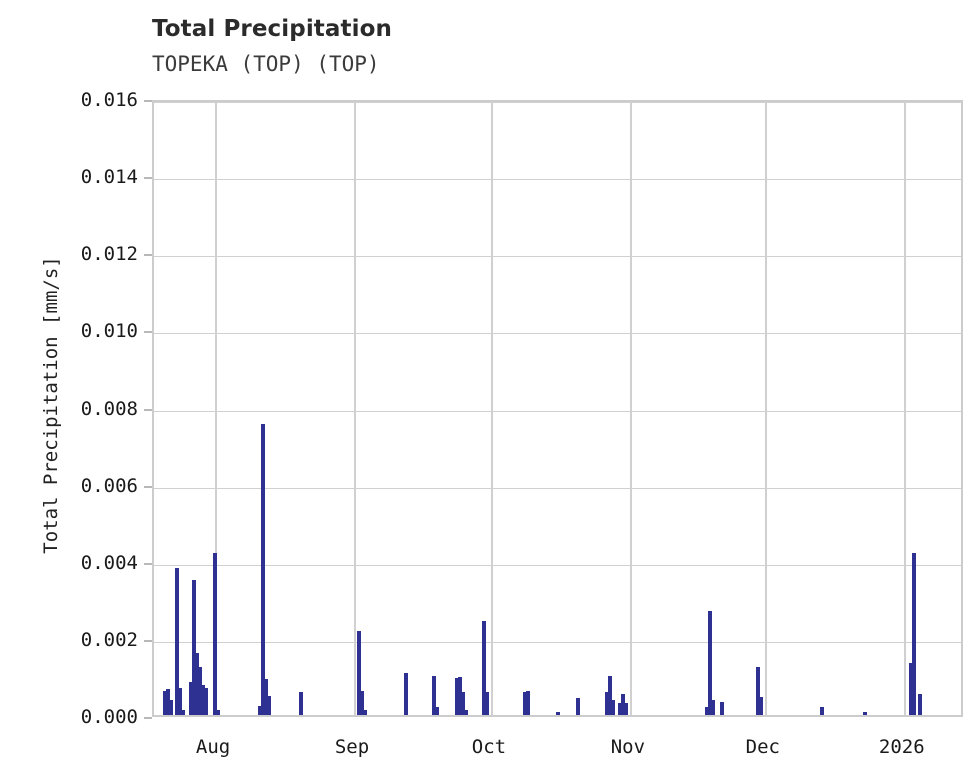 This screenshot has width=980, height=780. Describe the element at coordinates (109, 331) in the screenshot. I see `y-tick-label: 0.010` at that location.